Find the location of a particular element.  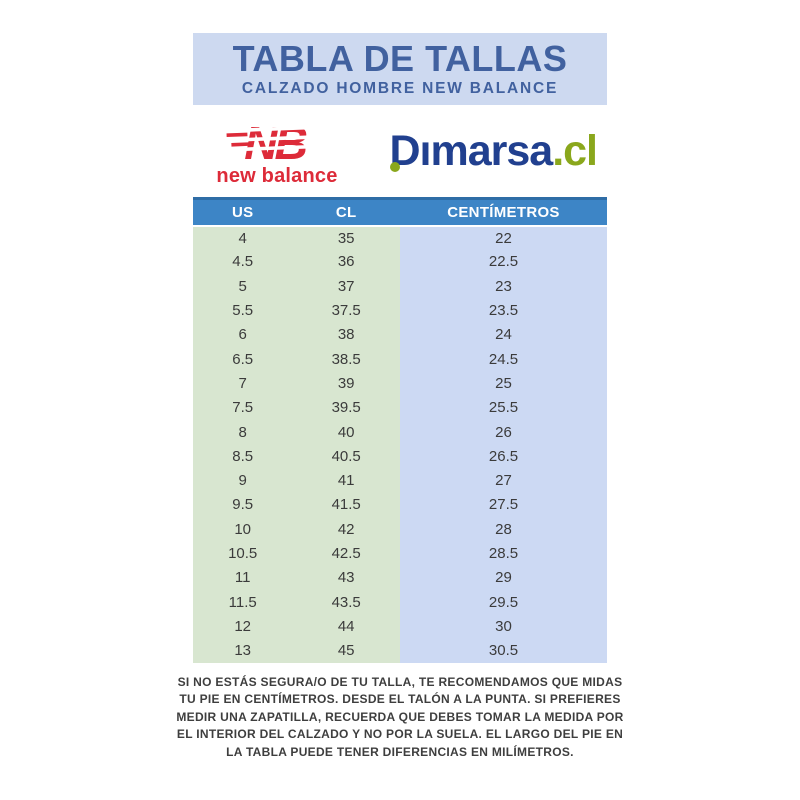

size-row: 6 38 24 is located at coordinates (400, 334).